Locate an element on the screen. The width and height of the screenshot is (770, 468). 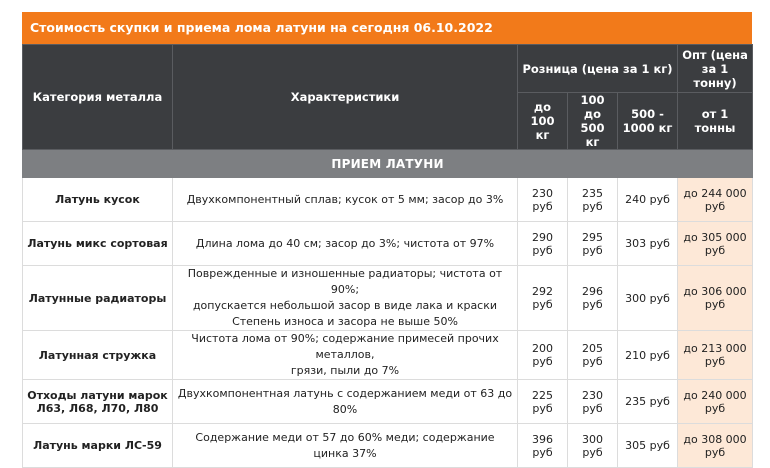
row-price-wholesale: до 308 000 руб is located at coordinates (715, 445).